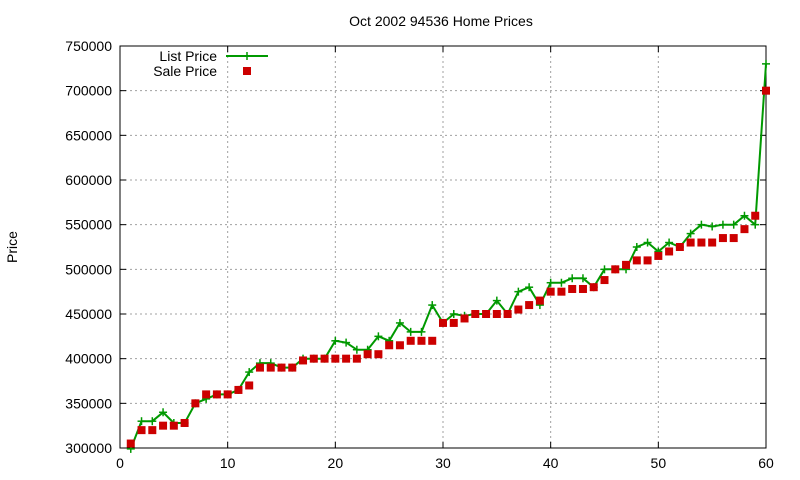 The height and width of the screenshot is (480, 800). I want to click on legend-label-list-price: List Price, so click(188, 56).